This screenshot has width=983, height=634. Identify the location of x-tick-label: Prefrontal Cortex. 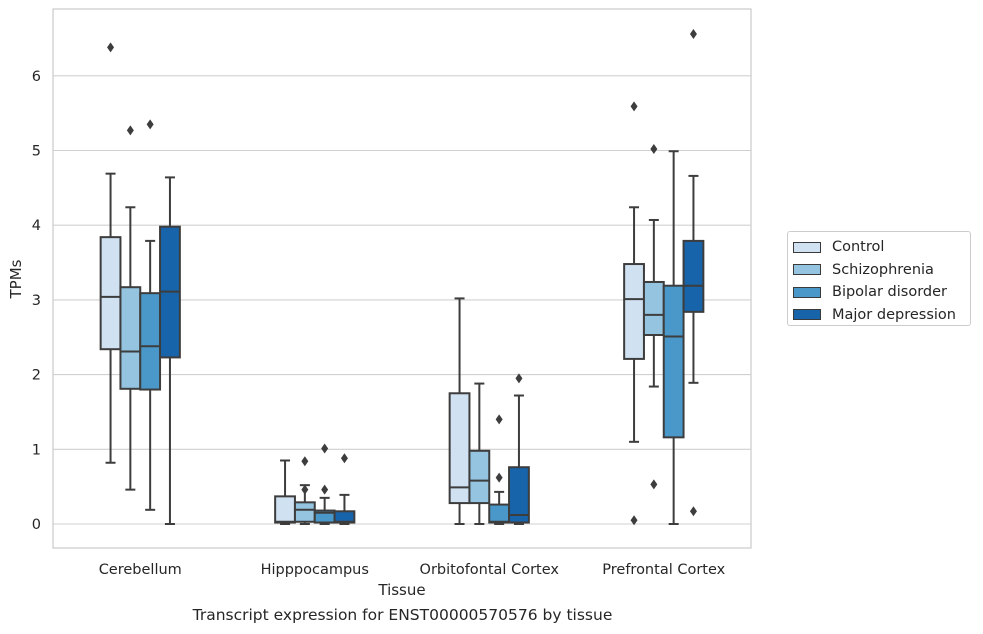
(663, 570).